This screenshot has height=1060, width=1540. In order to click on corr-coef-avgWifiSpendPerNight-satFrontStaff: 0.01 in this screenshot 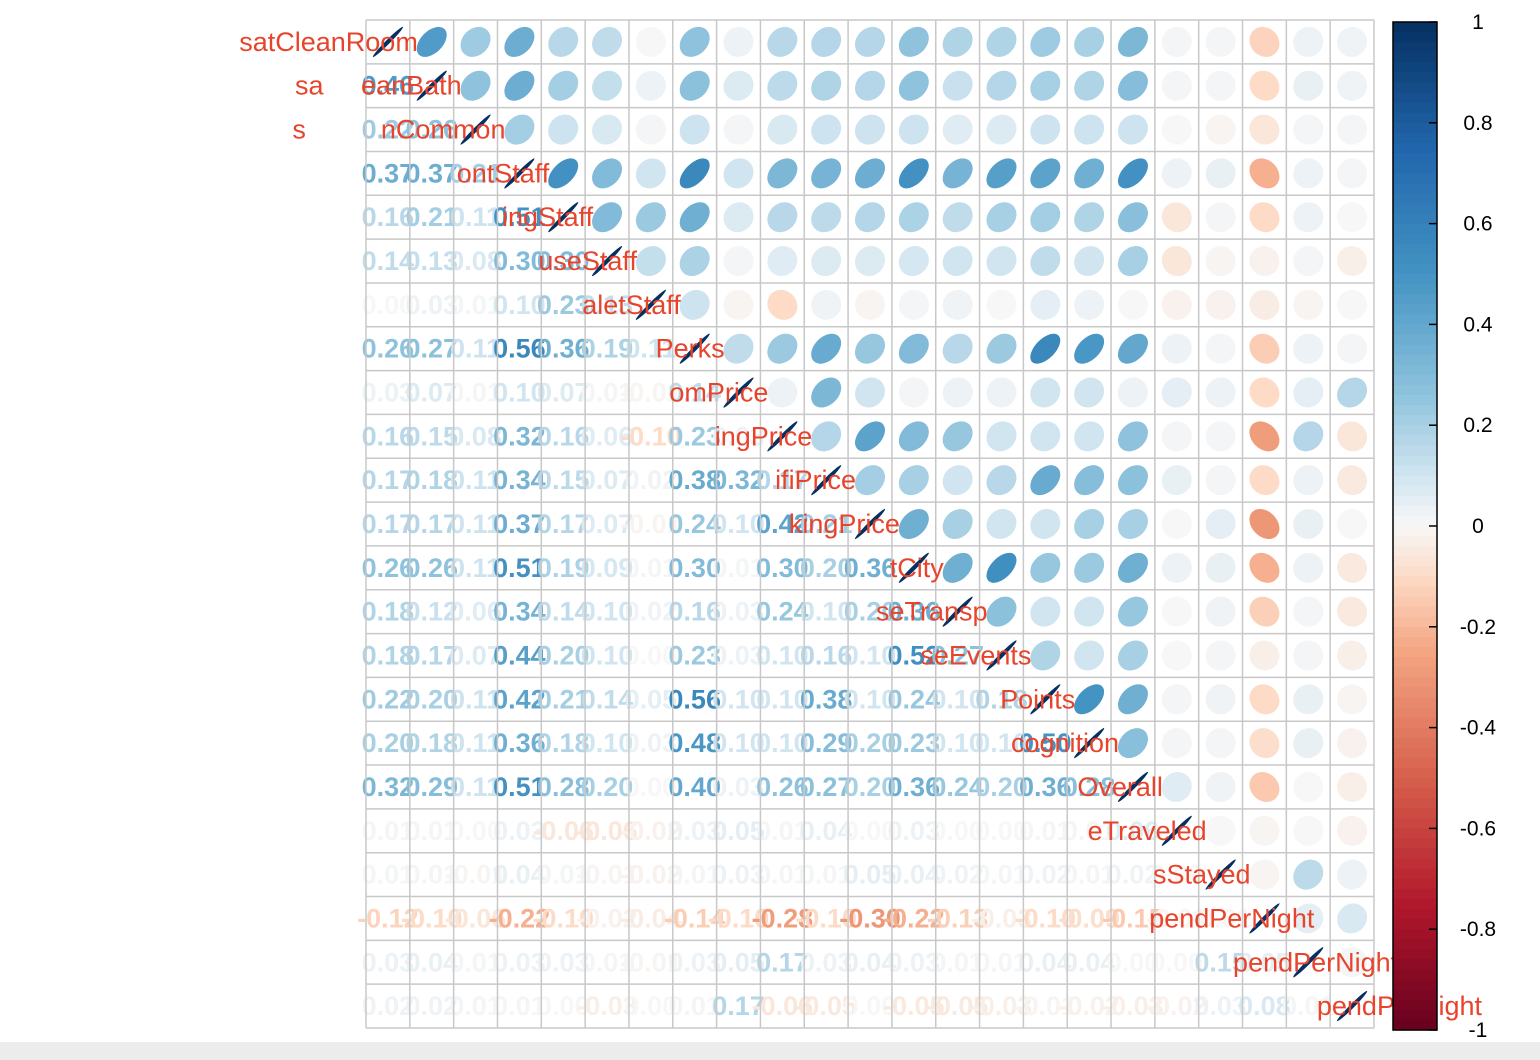, I will do `click(519, 1006)`.